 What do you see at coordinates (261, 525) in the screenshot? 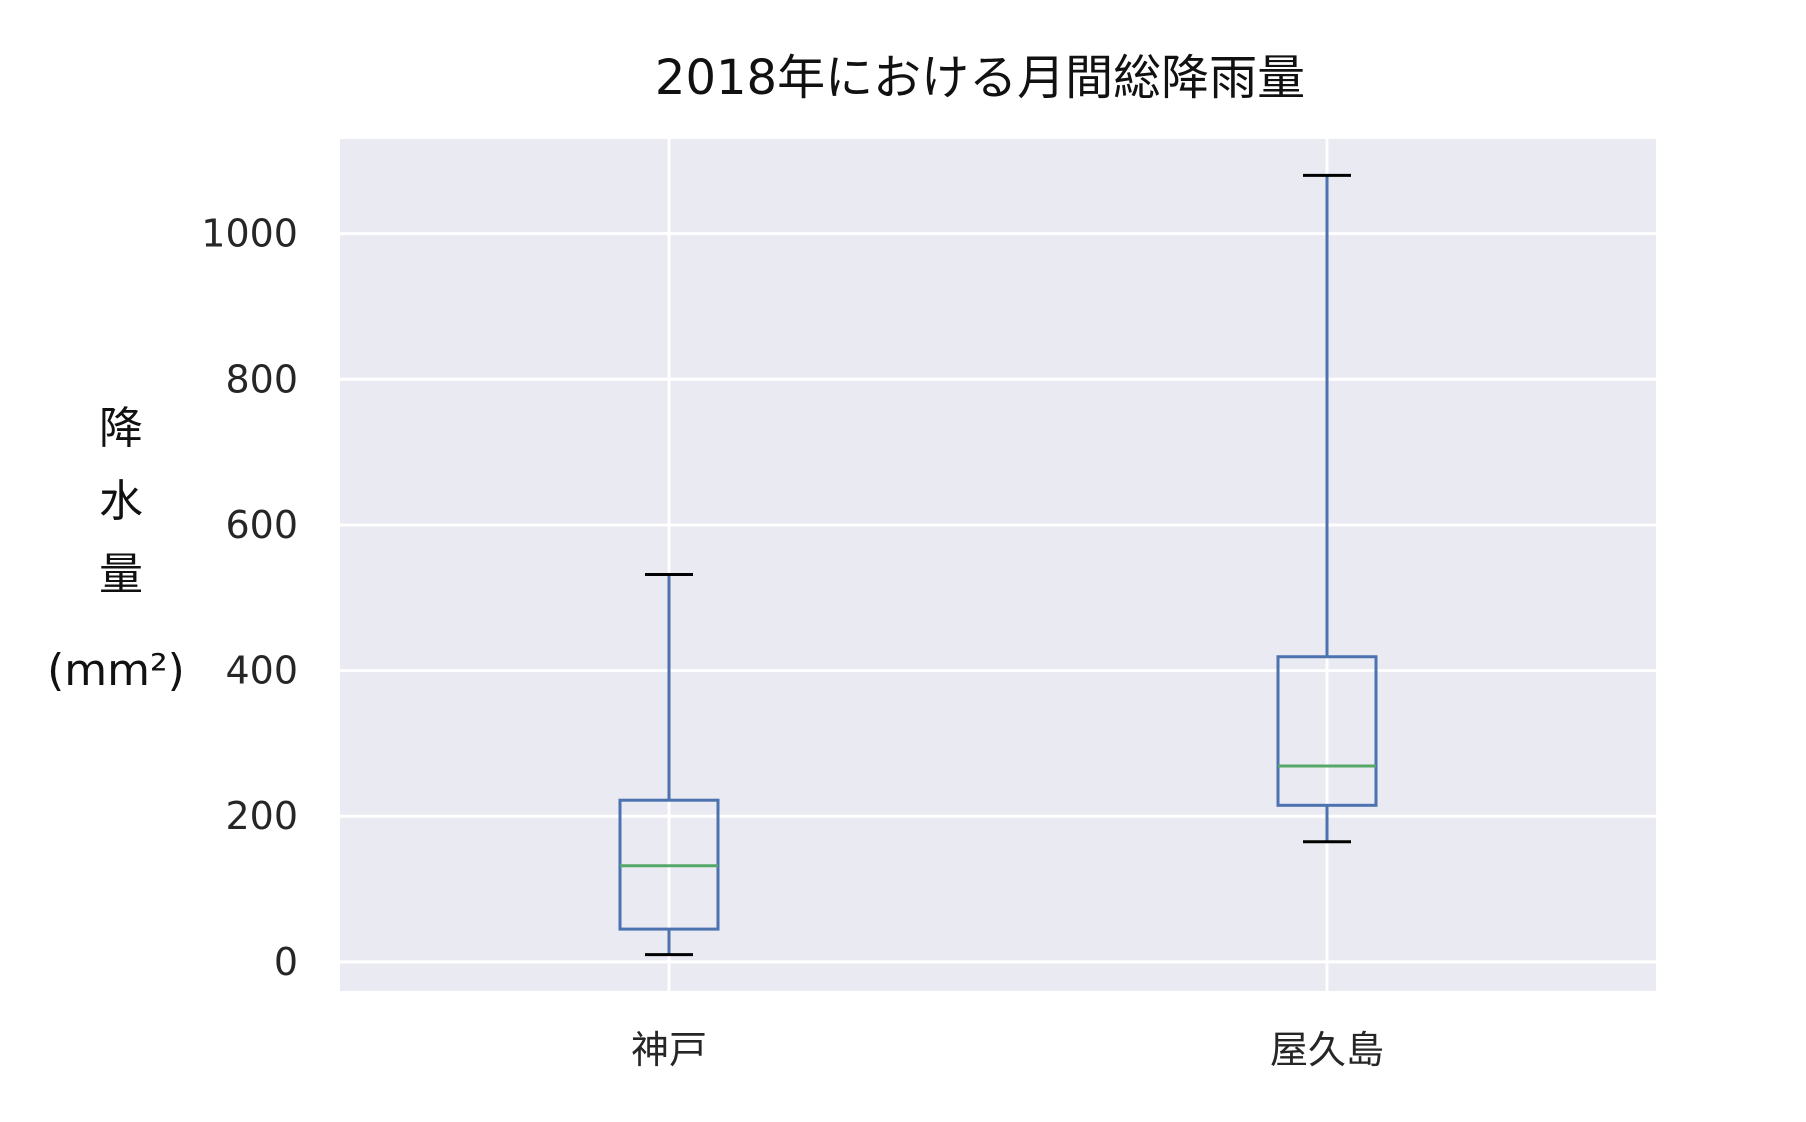
I see `y-tick-label: 600` at bounding box center [261, 525].